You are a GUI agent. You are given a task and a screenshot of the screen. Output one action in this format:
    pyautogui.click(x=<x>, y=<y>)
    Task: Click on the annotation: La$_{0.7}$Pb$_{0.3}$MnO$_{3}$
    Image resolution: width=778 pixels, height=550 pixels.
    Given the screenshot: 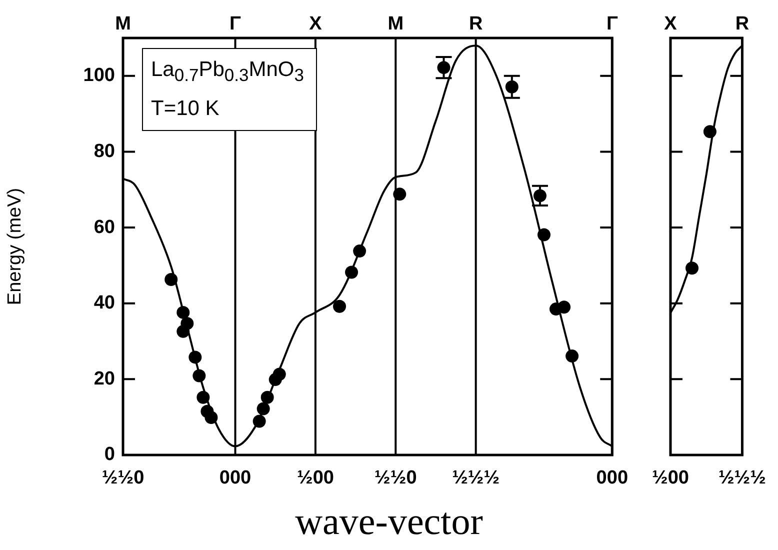 What is the action you would take?
    pyautogui.click(x=227, y=72)
    